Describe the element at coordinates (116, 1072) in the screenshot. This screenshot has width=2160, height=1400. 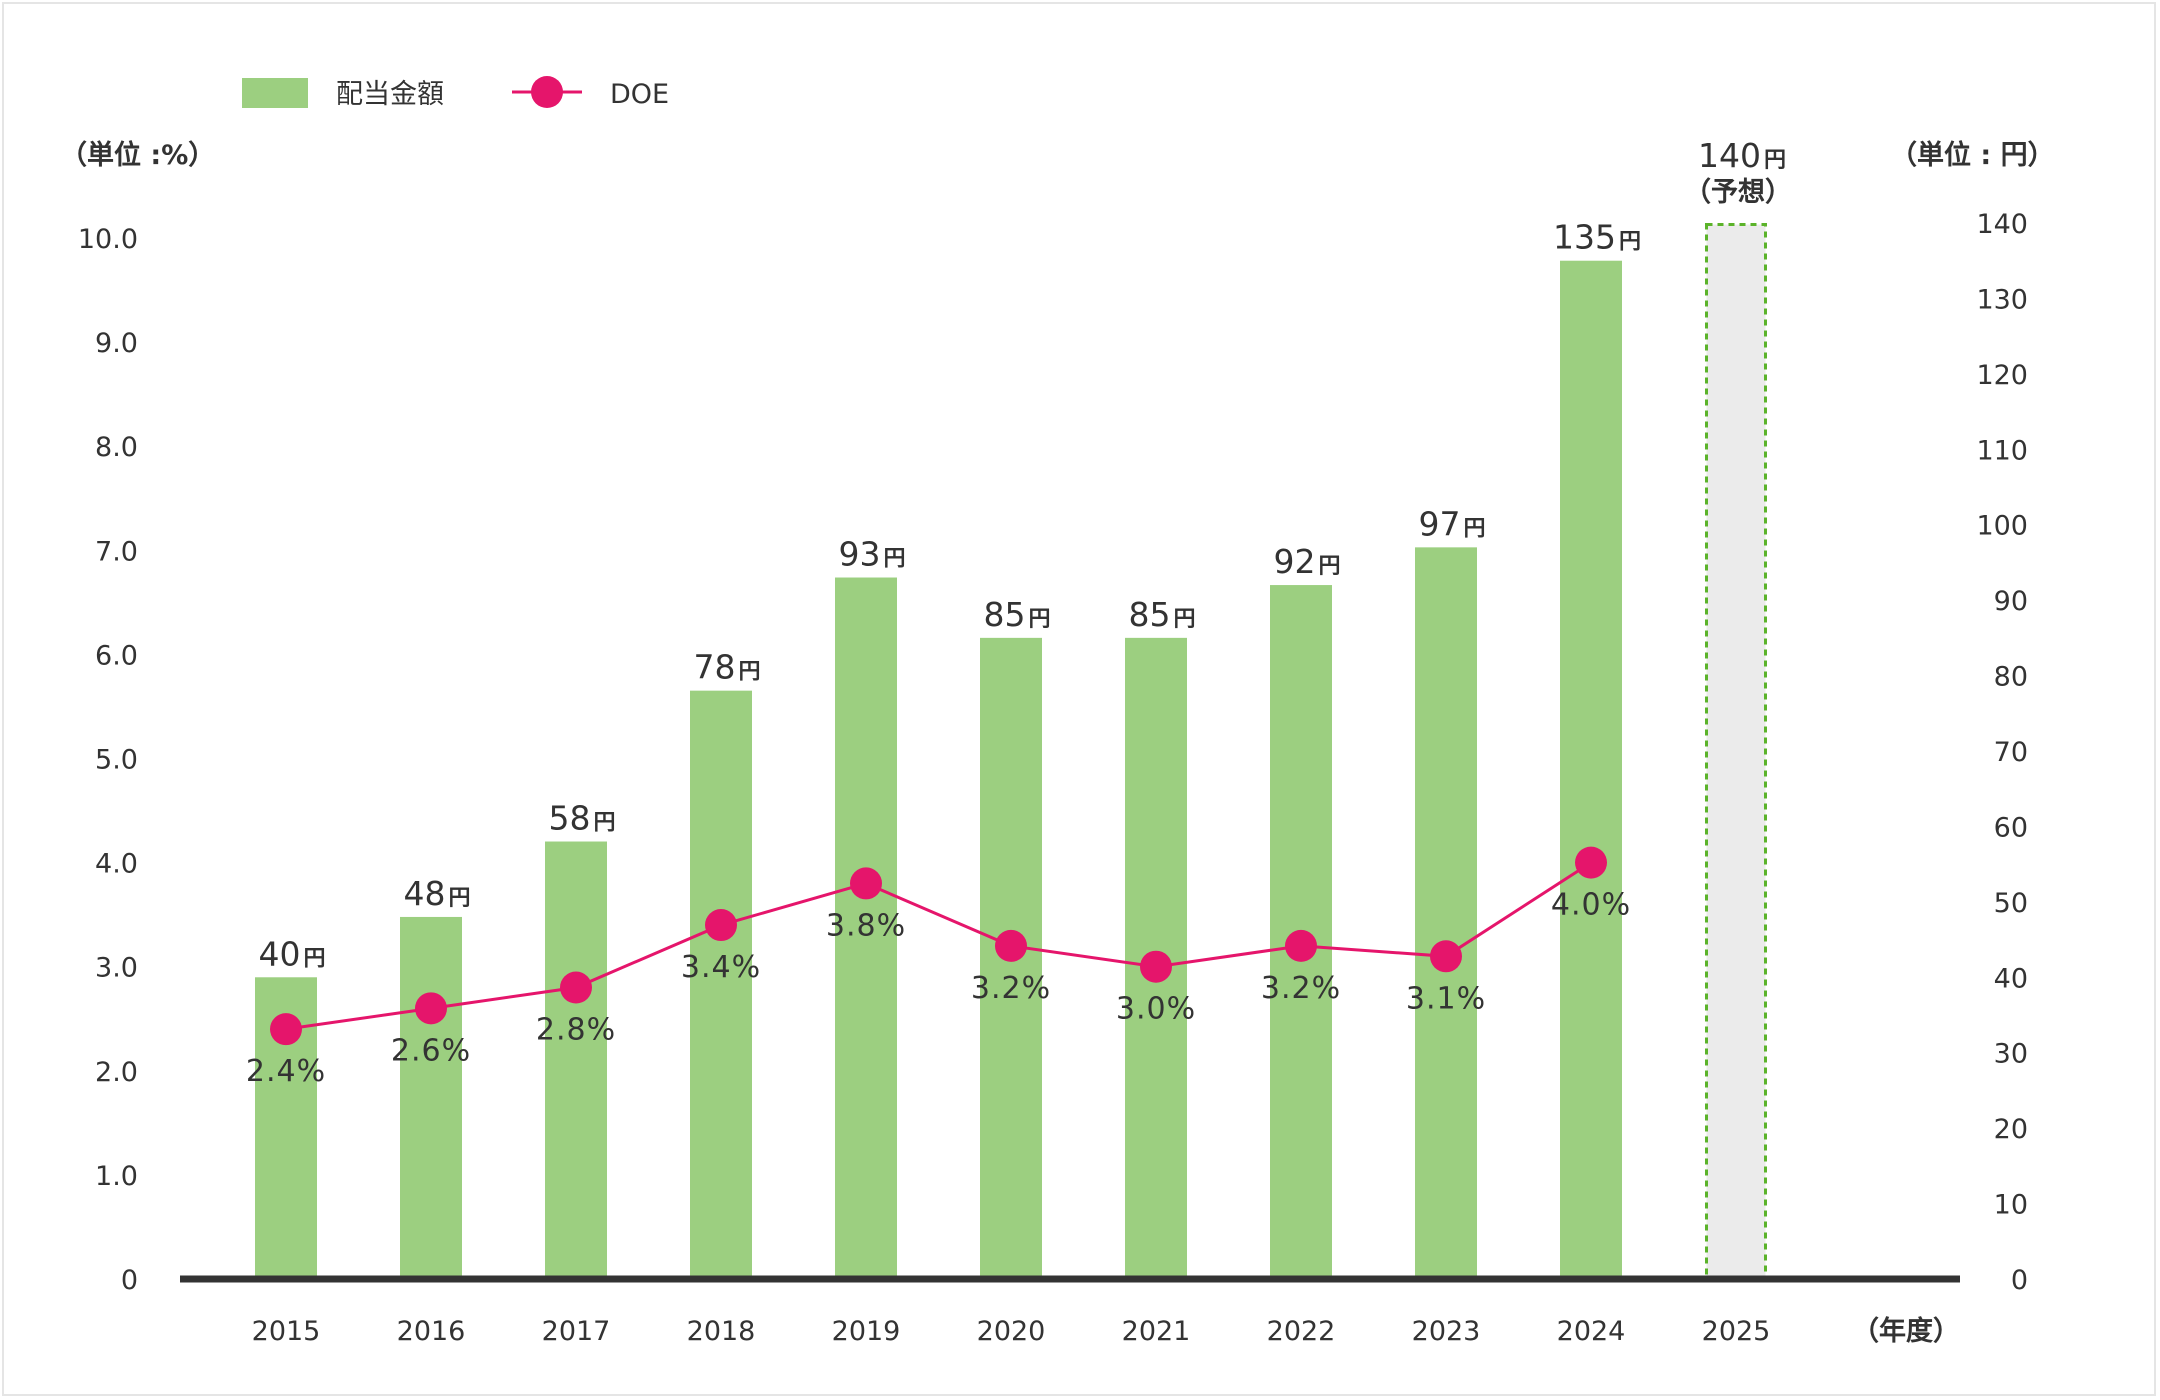
I see `left-axis-tick: 2.0` at that location.